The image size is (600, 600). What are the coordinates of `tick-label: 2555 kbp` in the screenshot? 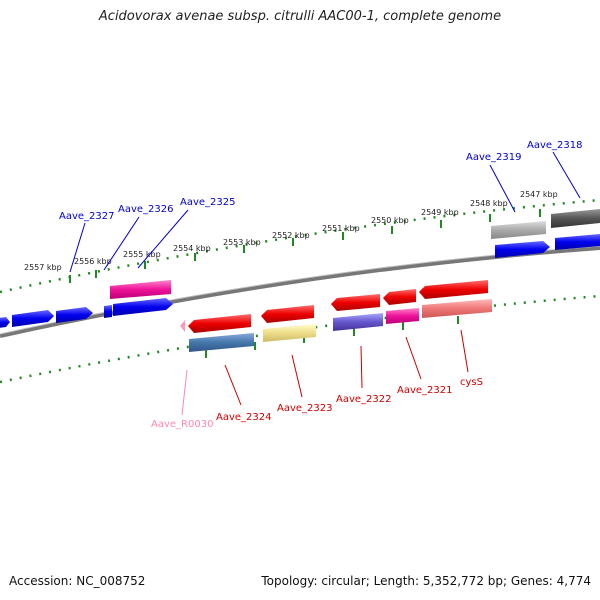 It's located at (142, 254).